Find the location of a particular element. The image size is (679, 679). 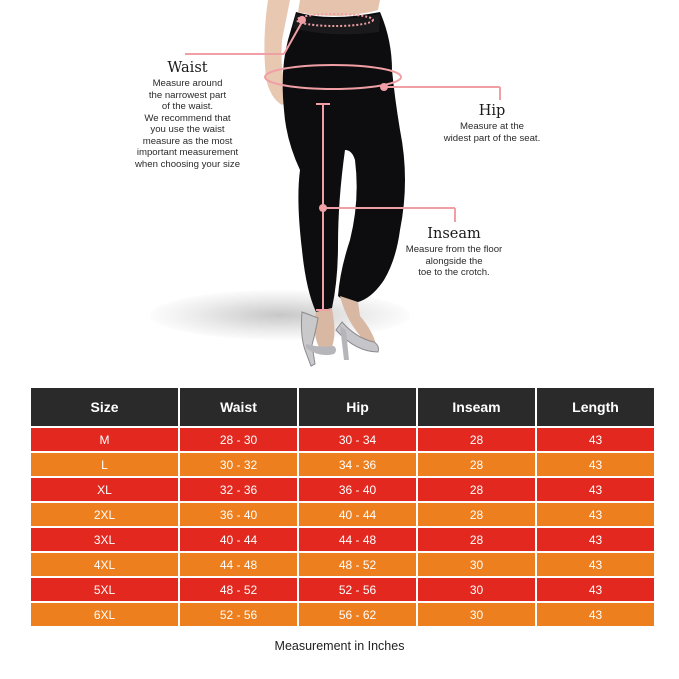

cell-size: XL is located at coordinates (104, 489).